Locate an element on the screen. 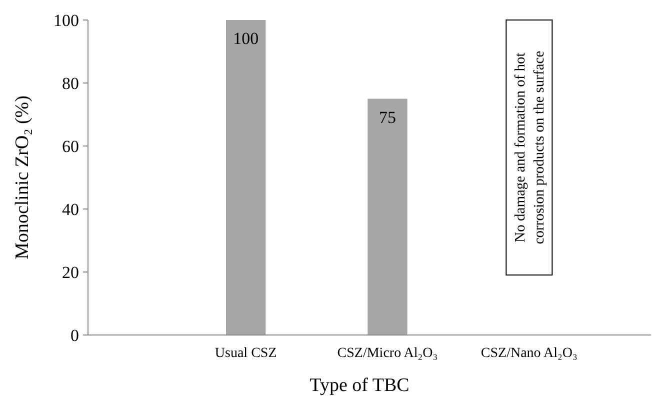 The width and height of the screenshot is (655, 401). data-label: 75 is located at coordinates (387, 117).